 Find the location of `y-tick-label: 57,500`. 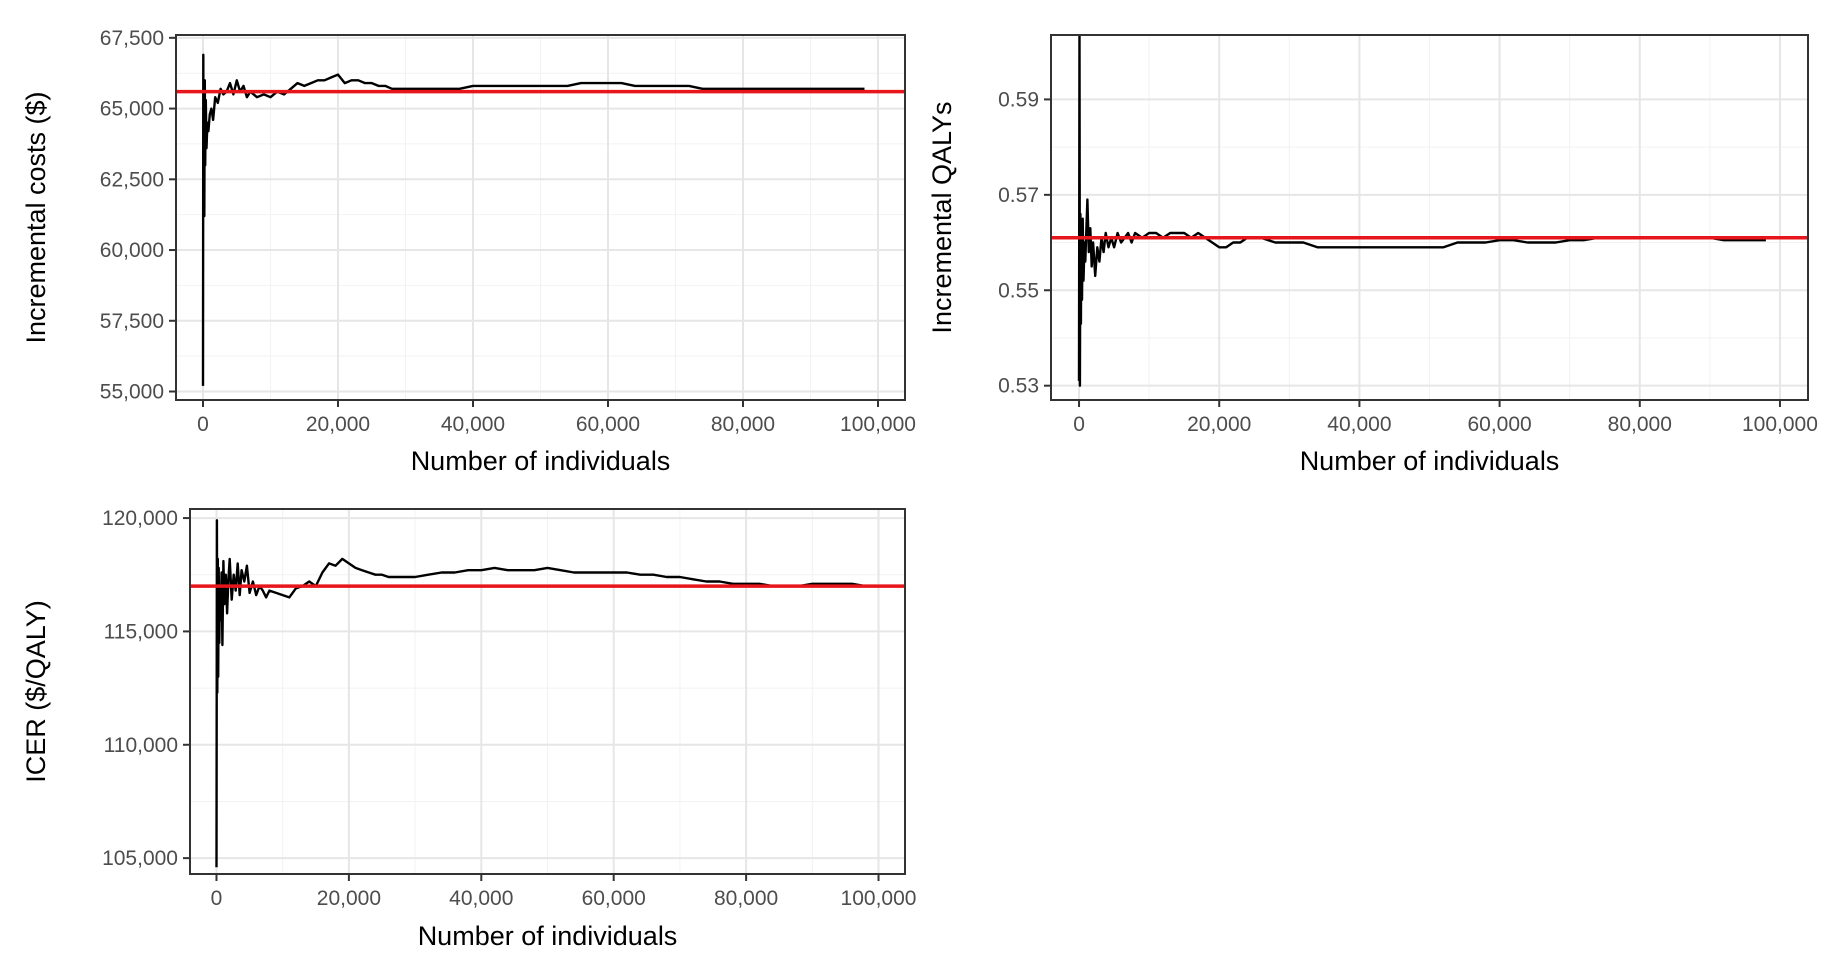

y-tick-label: 57,500 is located at coordinates (132, 321).